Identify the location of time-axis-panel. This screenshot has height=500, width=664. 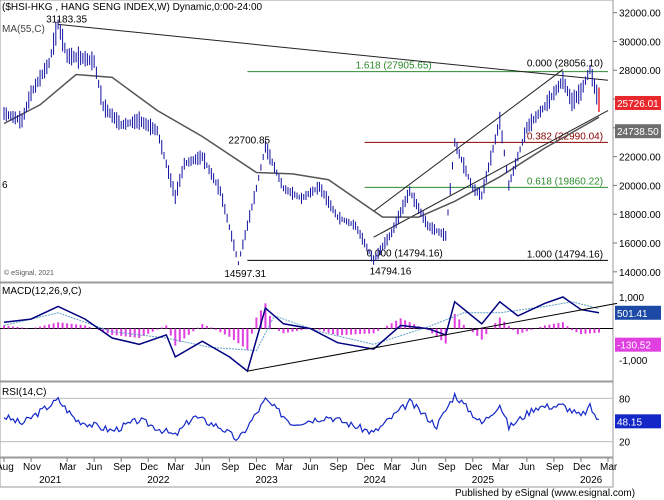
(307, 472).